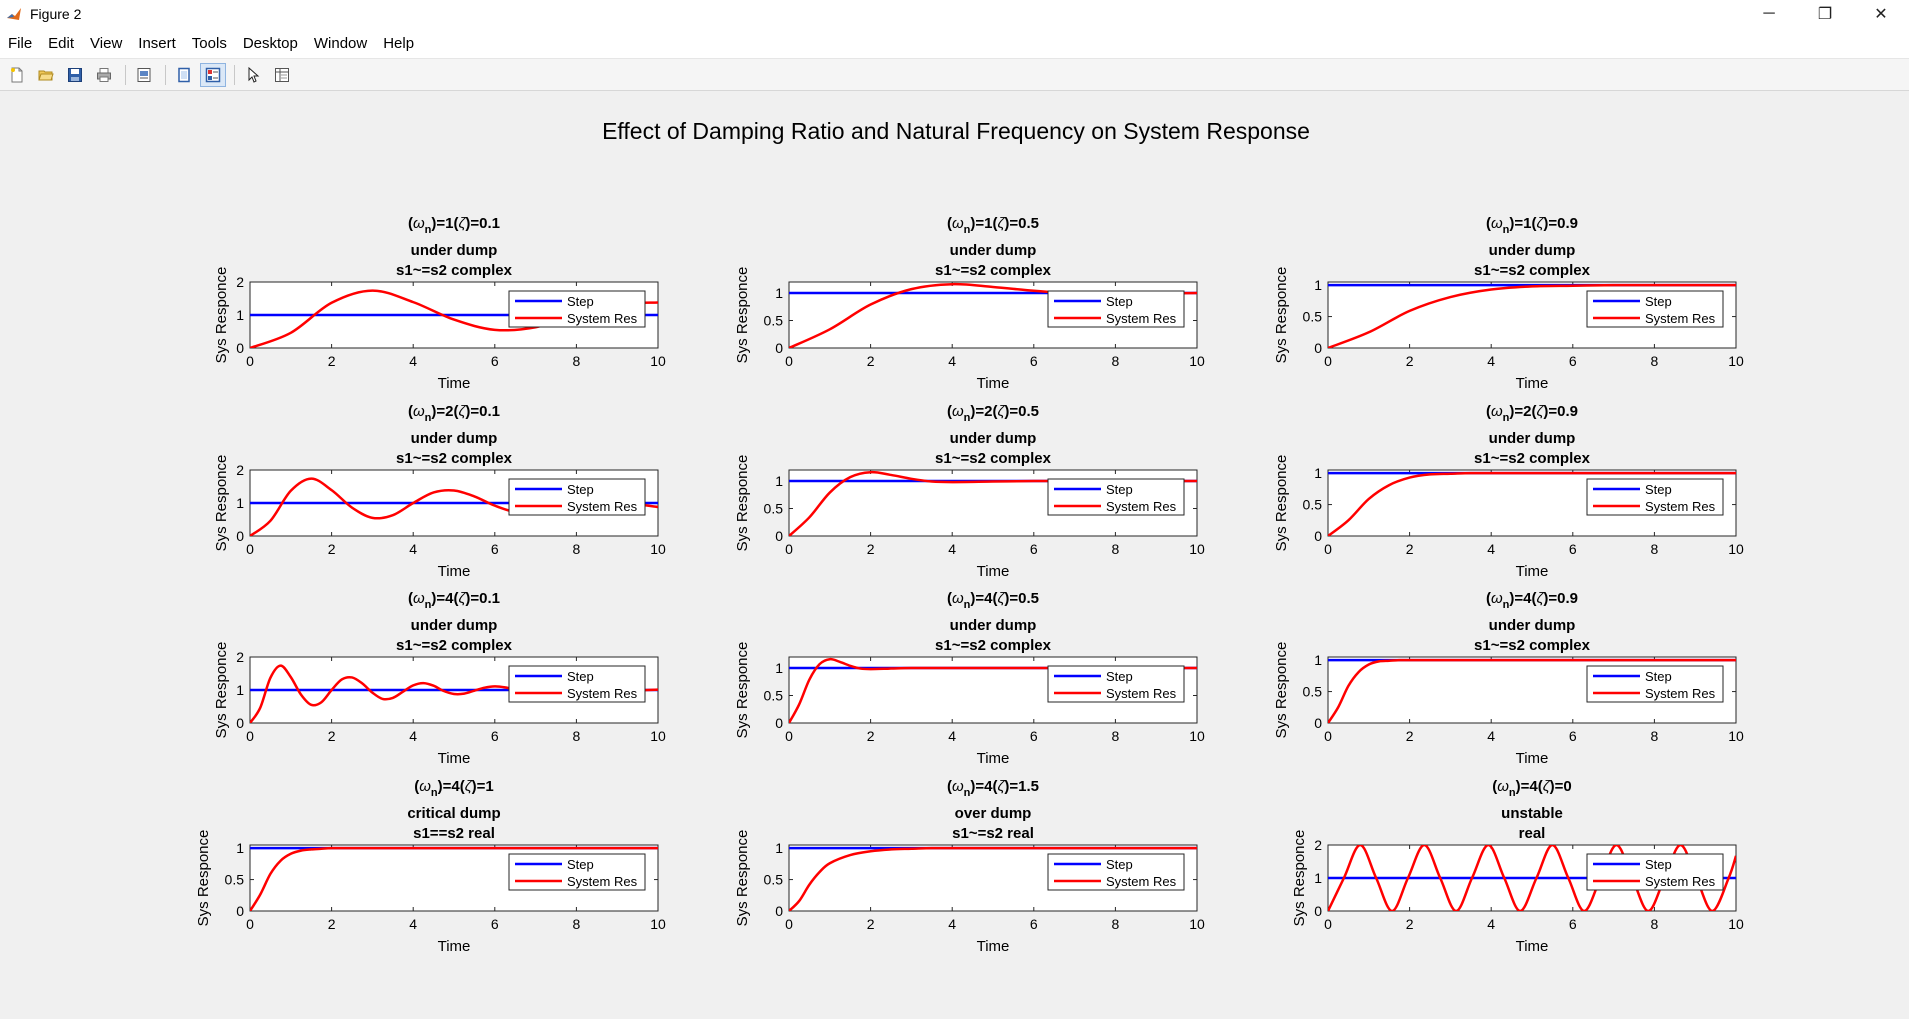  Describe the element at coordinates (1021, 786) in the screenshot. I see `title-zeta-value: )=1.5` at that location.